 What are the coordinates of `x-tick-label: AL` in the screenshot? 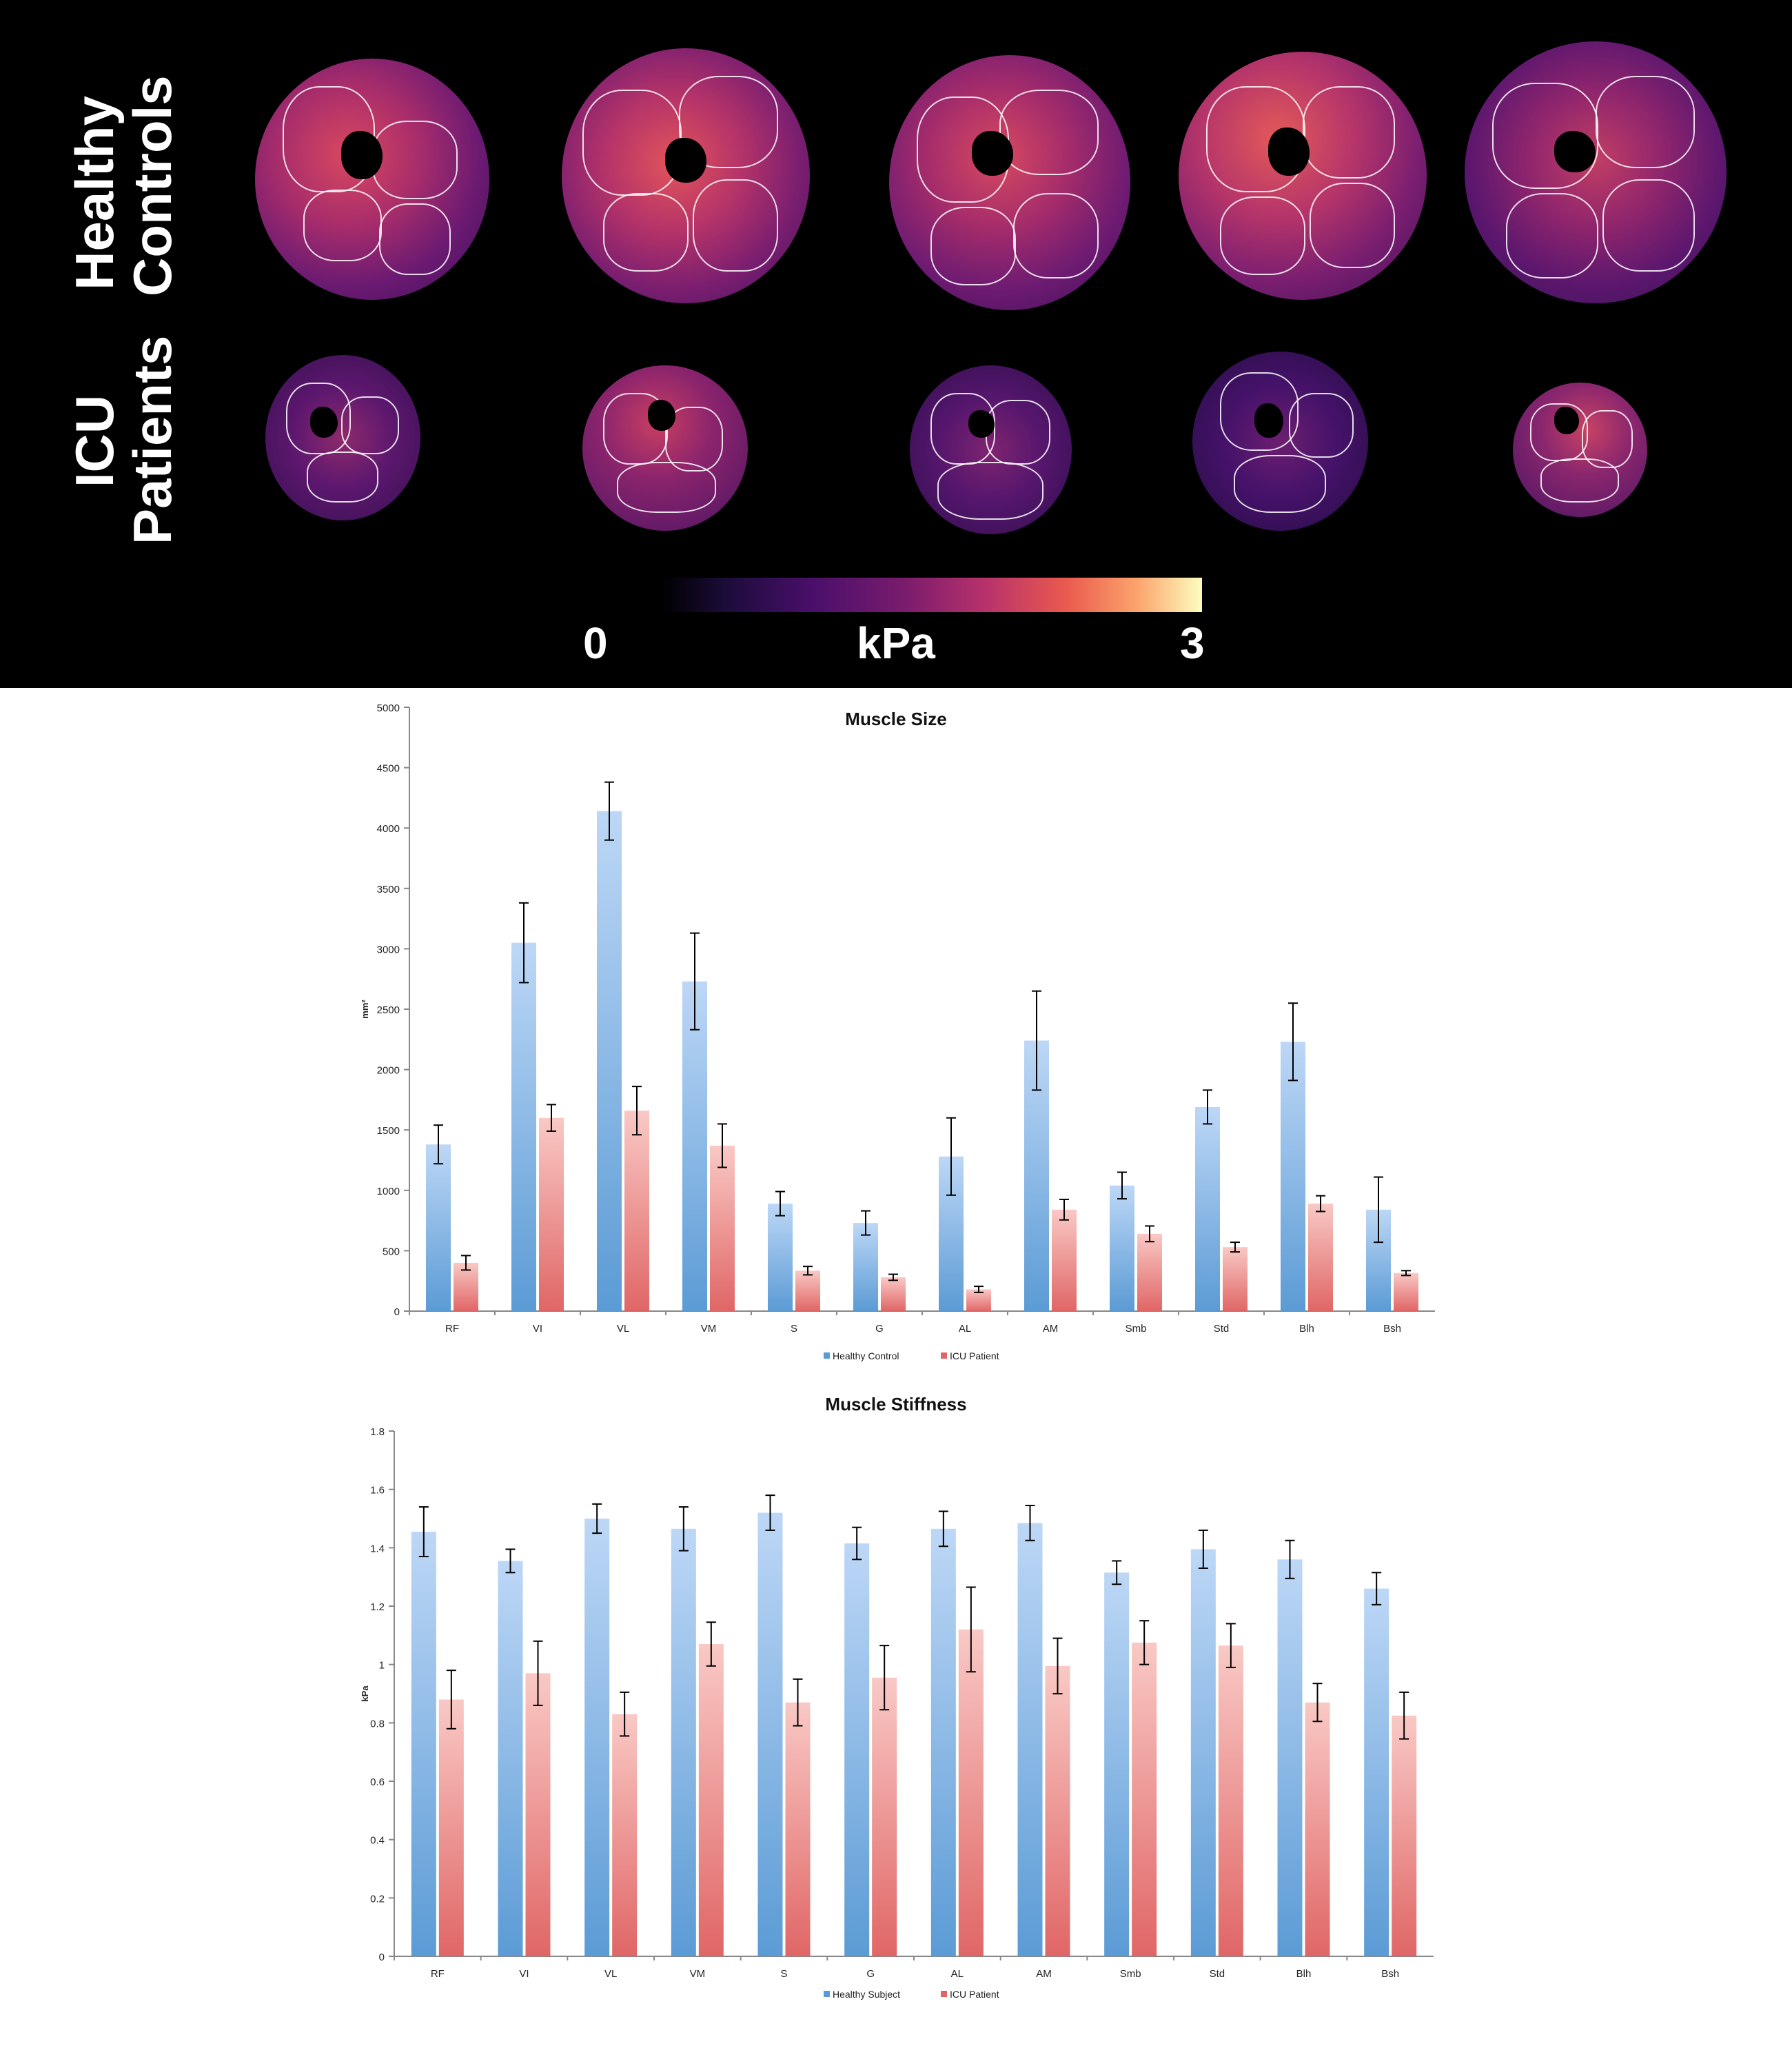 It's located at (957, 1974).